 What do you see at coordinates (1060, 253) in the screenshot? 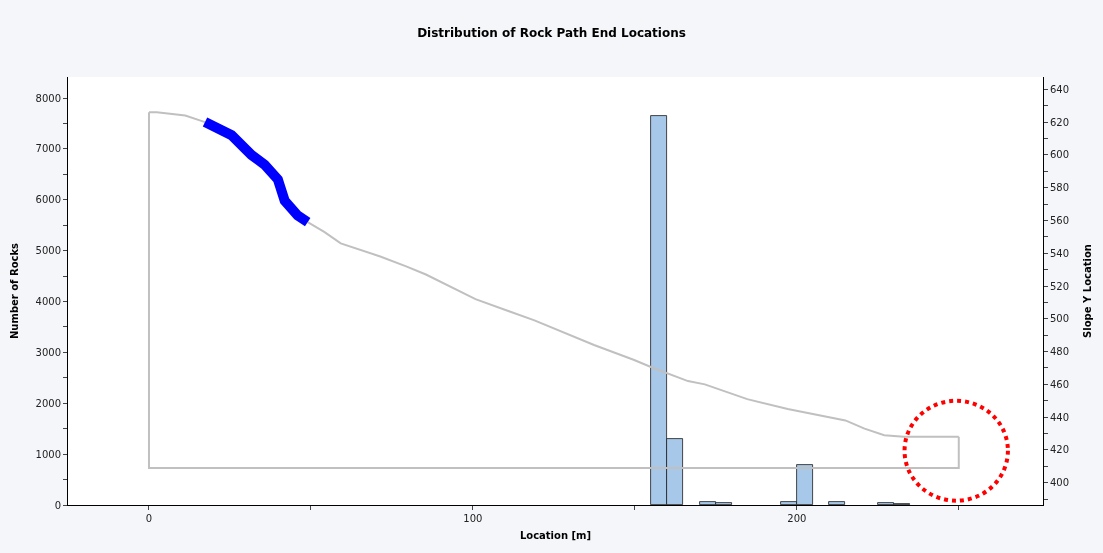
I see `y2-tick-label: 540` at bounding box center [1060, 253].